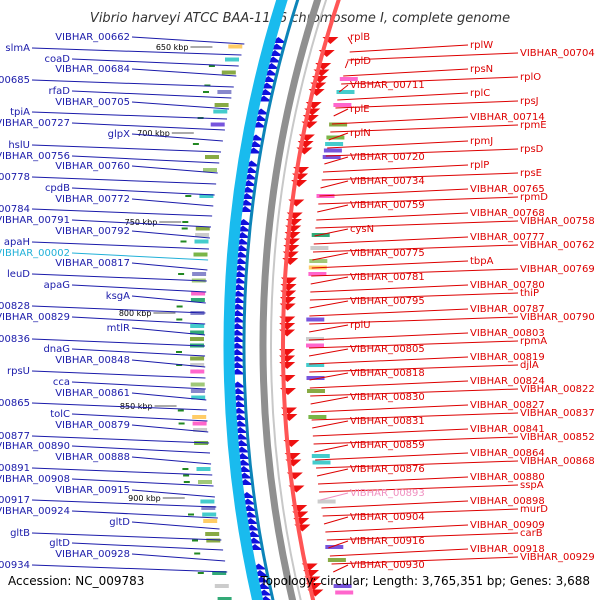 The height and width of the screenshot is (600, 600). I want to click on right-gene-label: VIBHAR_00711, so click(387, 85).